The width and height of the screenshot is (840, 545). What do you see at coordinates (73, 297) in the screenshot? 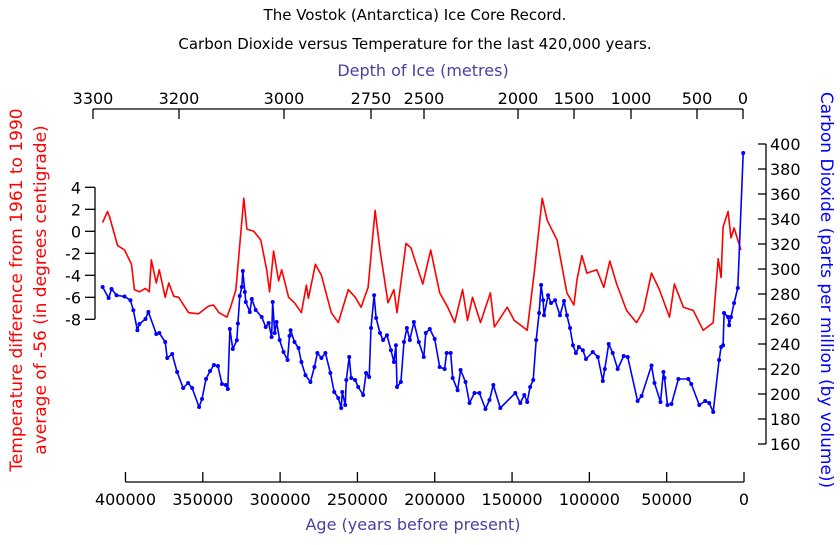
I see `left-axis-tick-label: -6` at bounding box center [73, 297].